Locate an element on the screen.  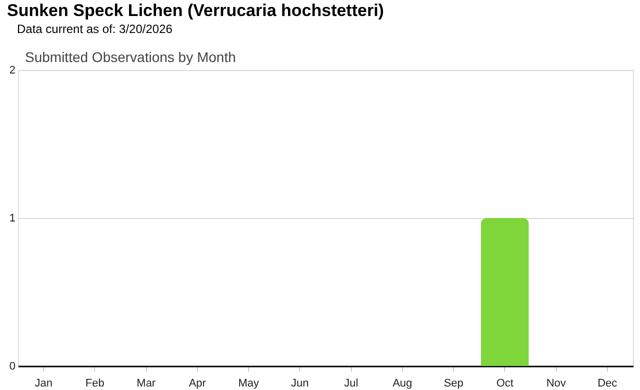
x-tick-label: Aug is located at coordinates (402, 384).